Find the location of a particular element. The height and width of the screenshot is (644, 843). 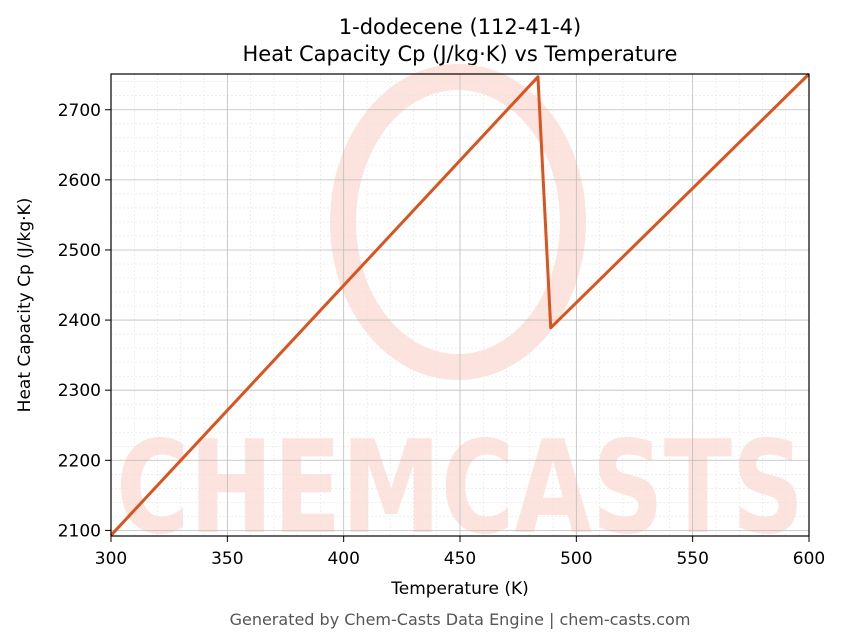

chart-subtitle: Heat Capacity Cp (J/kg·K) vs Temperature is located at coordinates (460, 54).